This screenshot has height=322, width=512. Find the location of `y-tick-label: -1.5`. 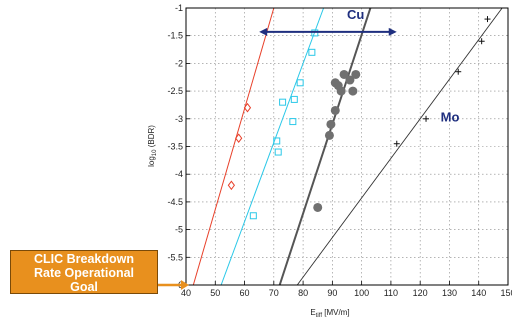

y-tick-label: -1.5 is located at coordinates (175, 36).